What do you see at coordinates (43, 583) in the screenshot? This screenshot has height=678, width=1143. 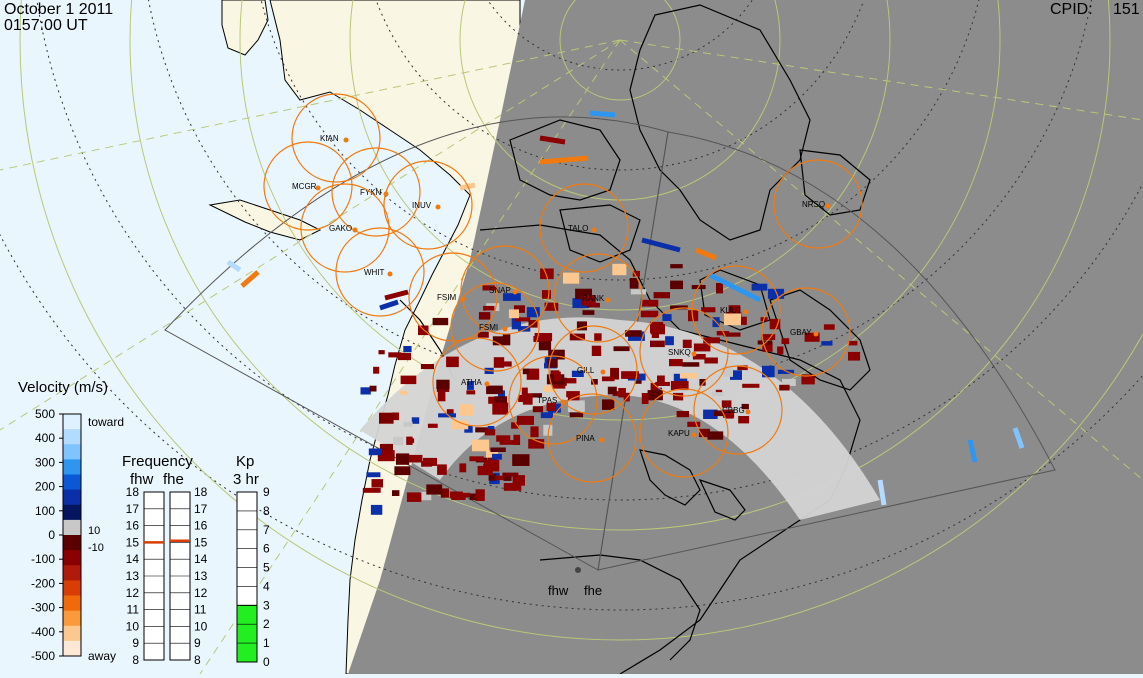 I see `velocity-tick-label: -200` at bounding box center [43, 583].